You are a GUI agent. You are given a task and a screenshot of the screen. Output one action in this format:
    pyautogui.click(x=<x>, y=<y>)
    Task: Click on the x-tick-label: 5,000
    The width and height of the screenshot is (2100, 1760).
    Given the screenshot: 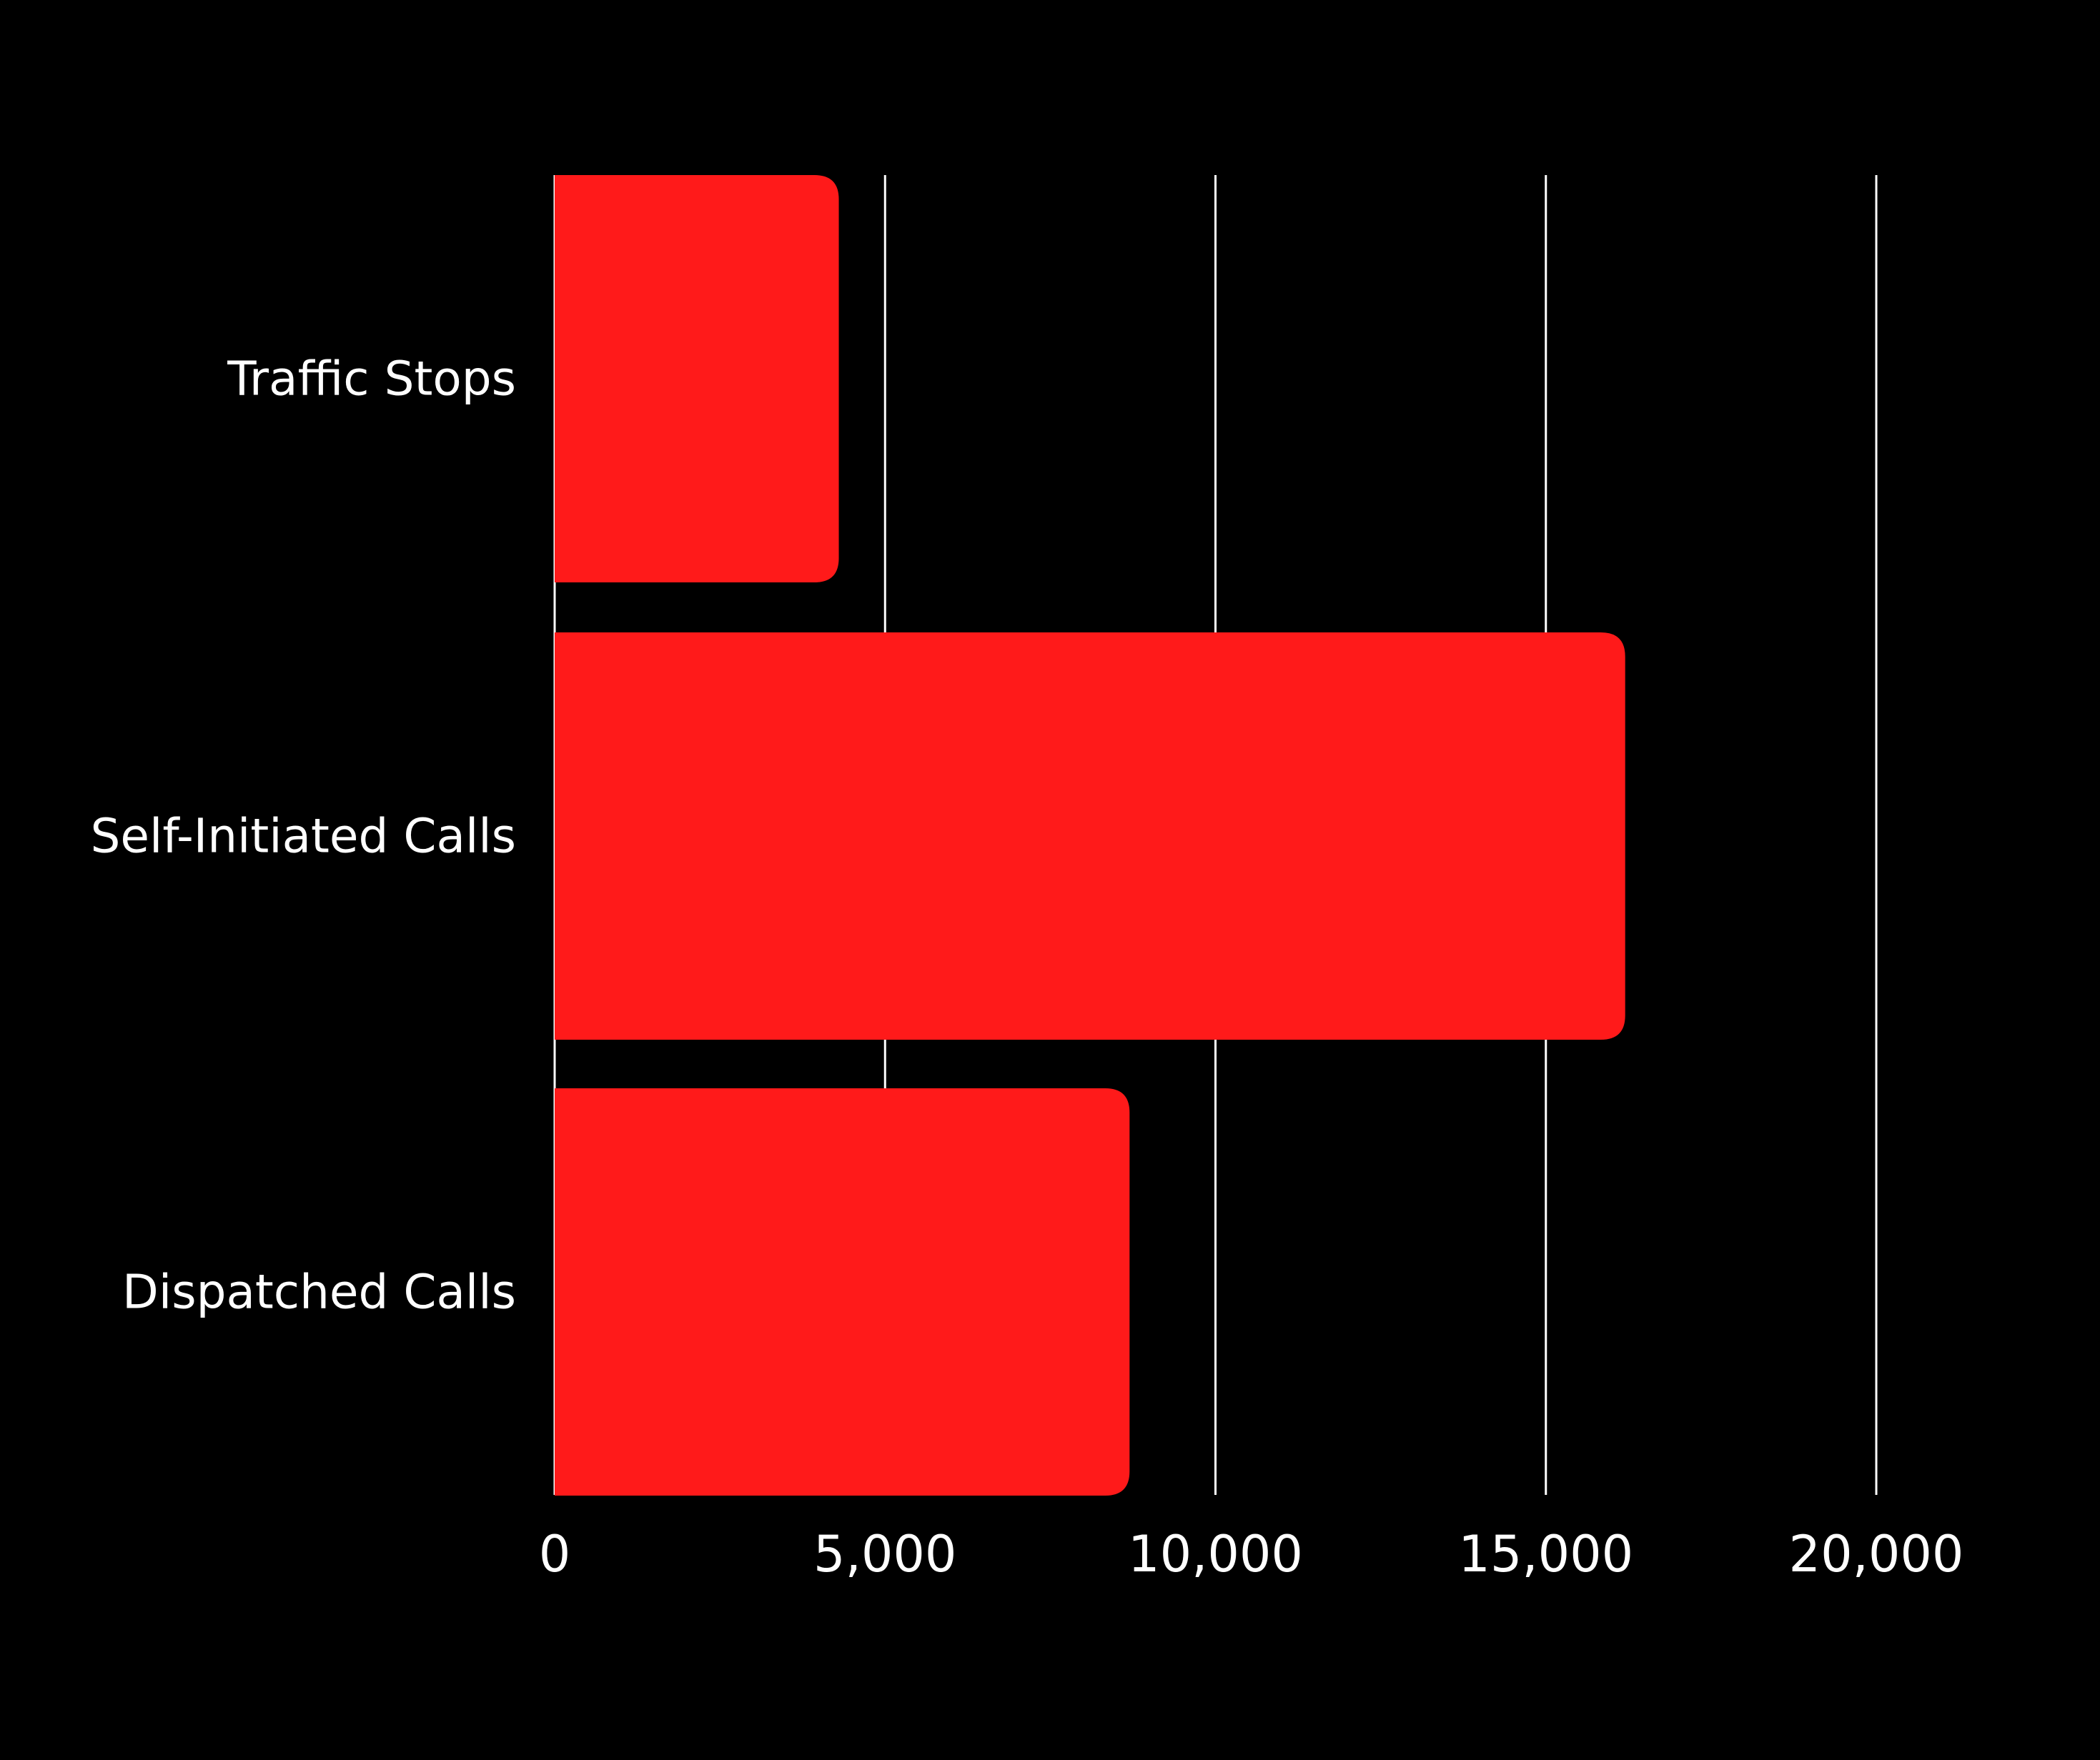 What is the action you would take?
    pyautogui.click(x=884, y=1554)
    